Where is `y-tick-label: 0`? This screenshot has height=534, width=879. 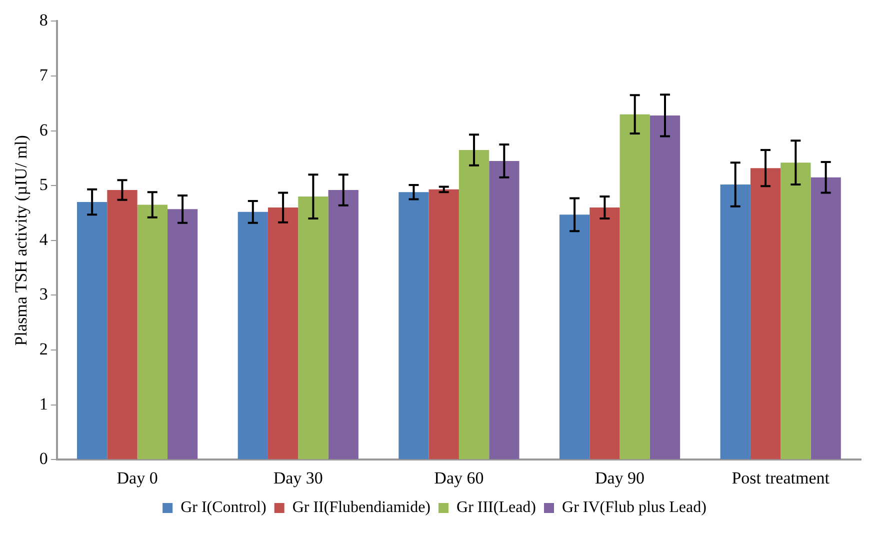
y-tick-label: 0 is located at coordinates (43, 458).